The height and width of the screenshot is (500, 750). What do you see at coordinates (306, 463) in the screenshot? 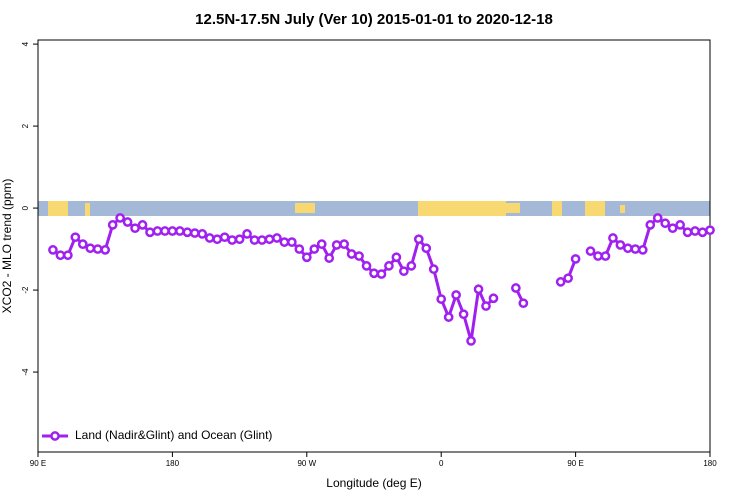
I see `x-tick-label: 90 W` at bounding box center [306, 463].